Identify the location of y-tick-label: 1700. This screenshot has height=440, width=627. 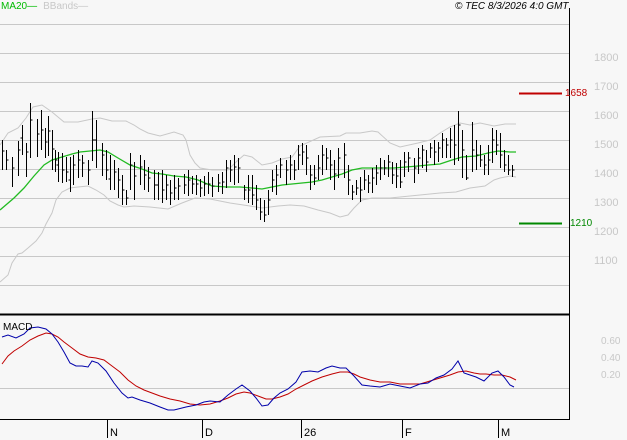
(606, 87).